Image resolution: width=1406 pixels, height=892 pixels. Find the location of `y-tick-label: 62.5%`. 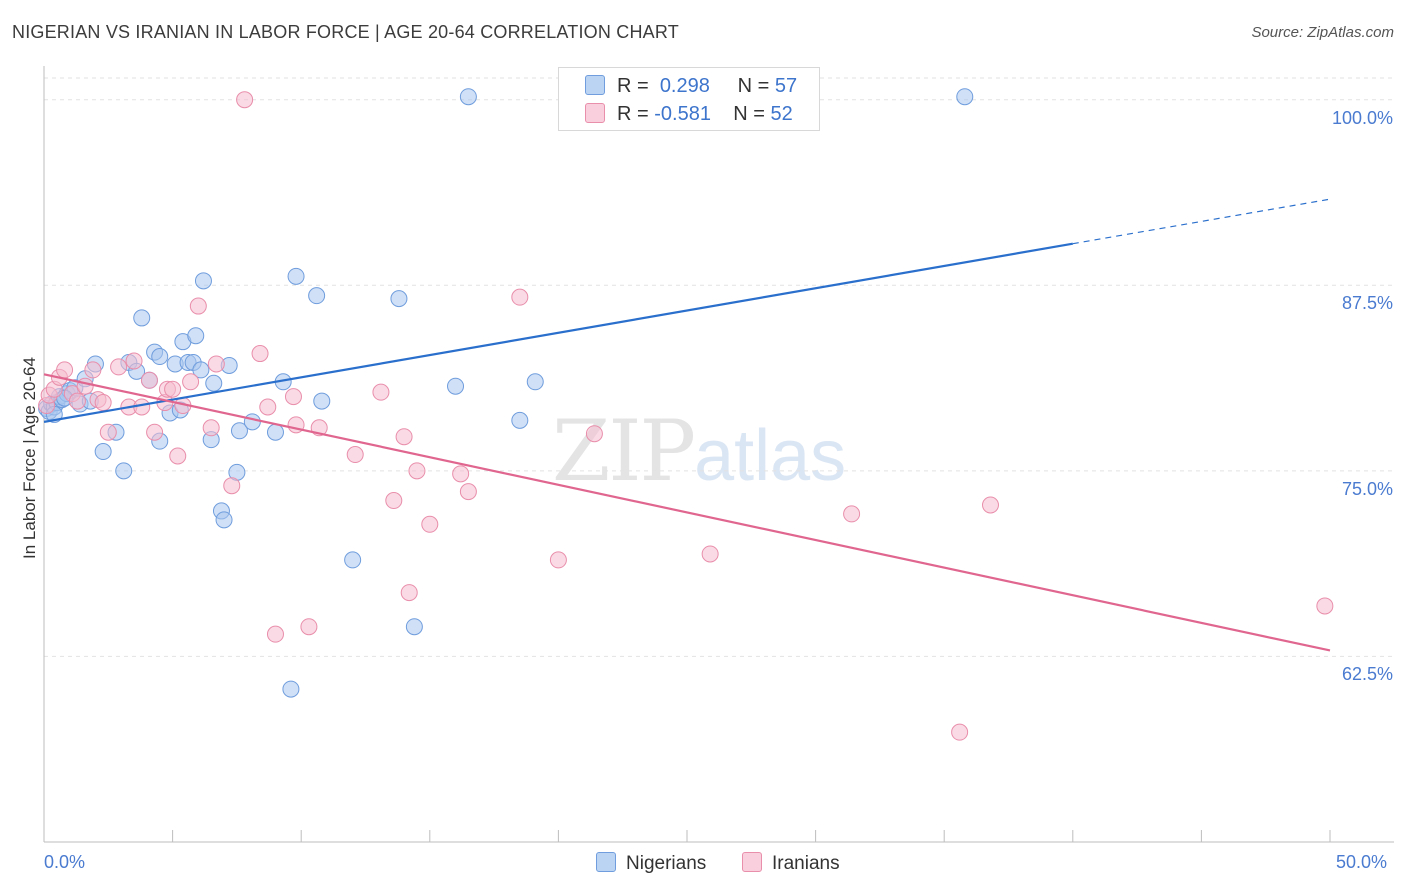

y-tick-label: 62.5% is located at coordinates (1367, 674).